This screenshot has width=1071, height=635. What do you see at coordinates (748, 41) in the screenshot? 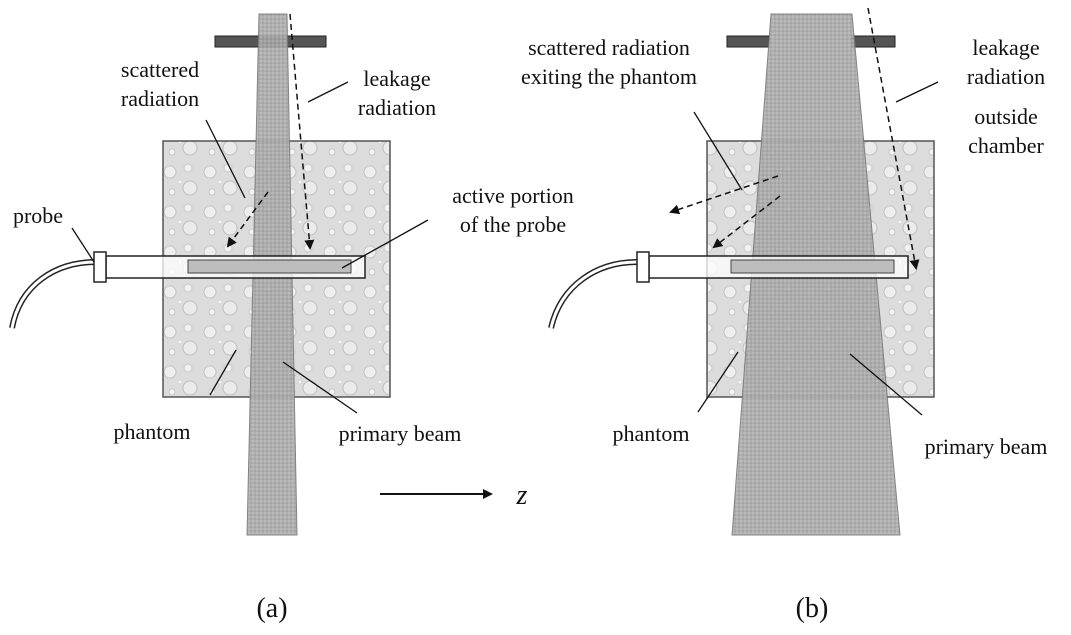
I see `collimator-b-left` at bounding box center [748, 41].